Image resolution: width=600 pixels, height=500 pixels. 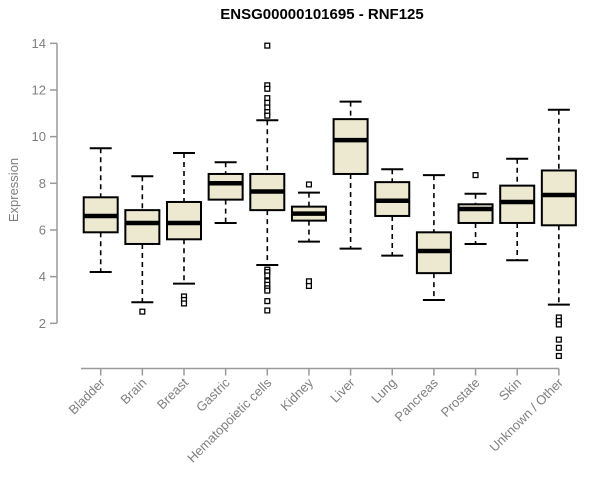 I want to click on y-tick-label: 10, so click(x=39, y=136).